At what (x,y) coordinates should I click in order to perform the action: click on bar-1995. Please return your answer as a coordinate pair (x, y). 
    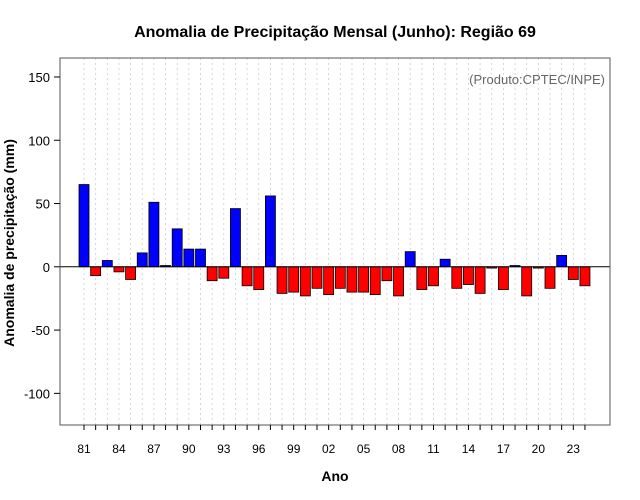
    Looking at the image, I should click on (247, 276).